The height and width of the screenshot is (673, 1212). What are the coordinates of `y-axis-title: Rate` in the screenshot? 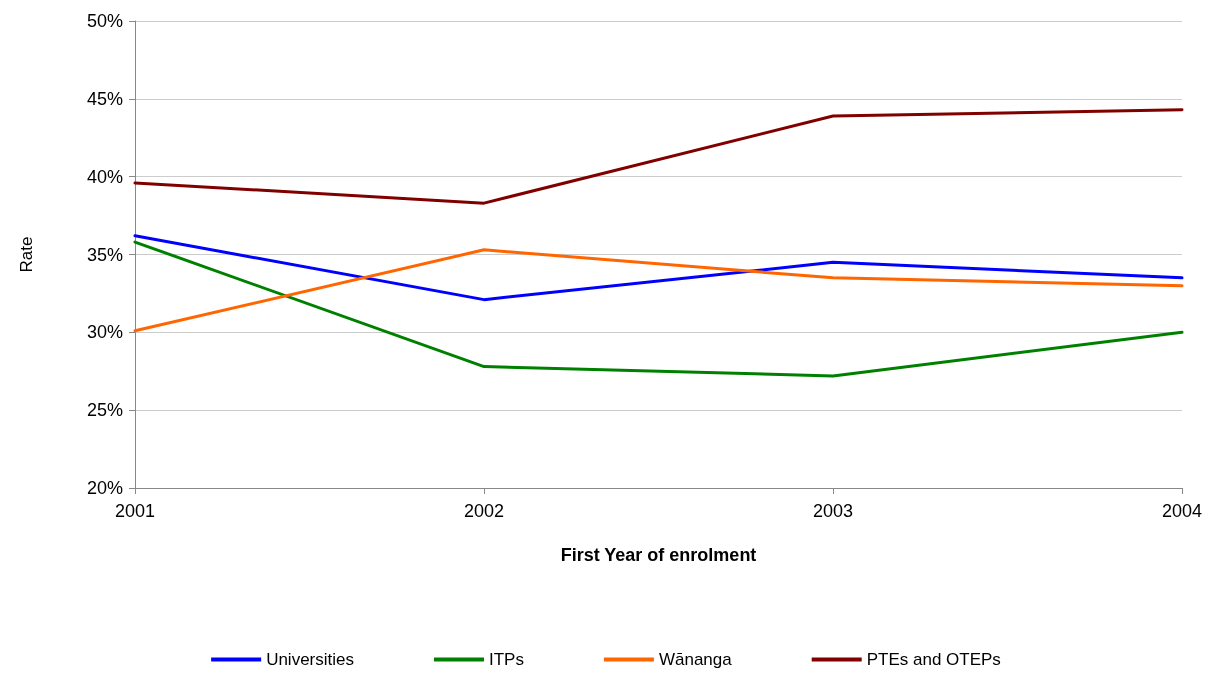 It's located at (26, 254).